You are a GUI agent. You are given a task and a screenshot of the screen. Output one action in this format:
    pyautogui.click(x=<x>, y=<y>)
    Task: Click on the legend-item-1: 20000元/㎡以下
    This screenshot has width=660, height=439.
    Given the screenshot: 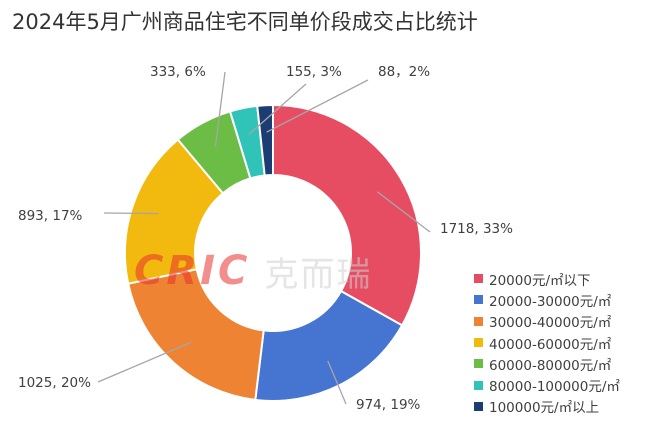 What is the action you would take?
    pyautogui.click(x=547, y=278)
    